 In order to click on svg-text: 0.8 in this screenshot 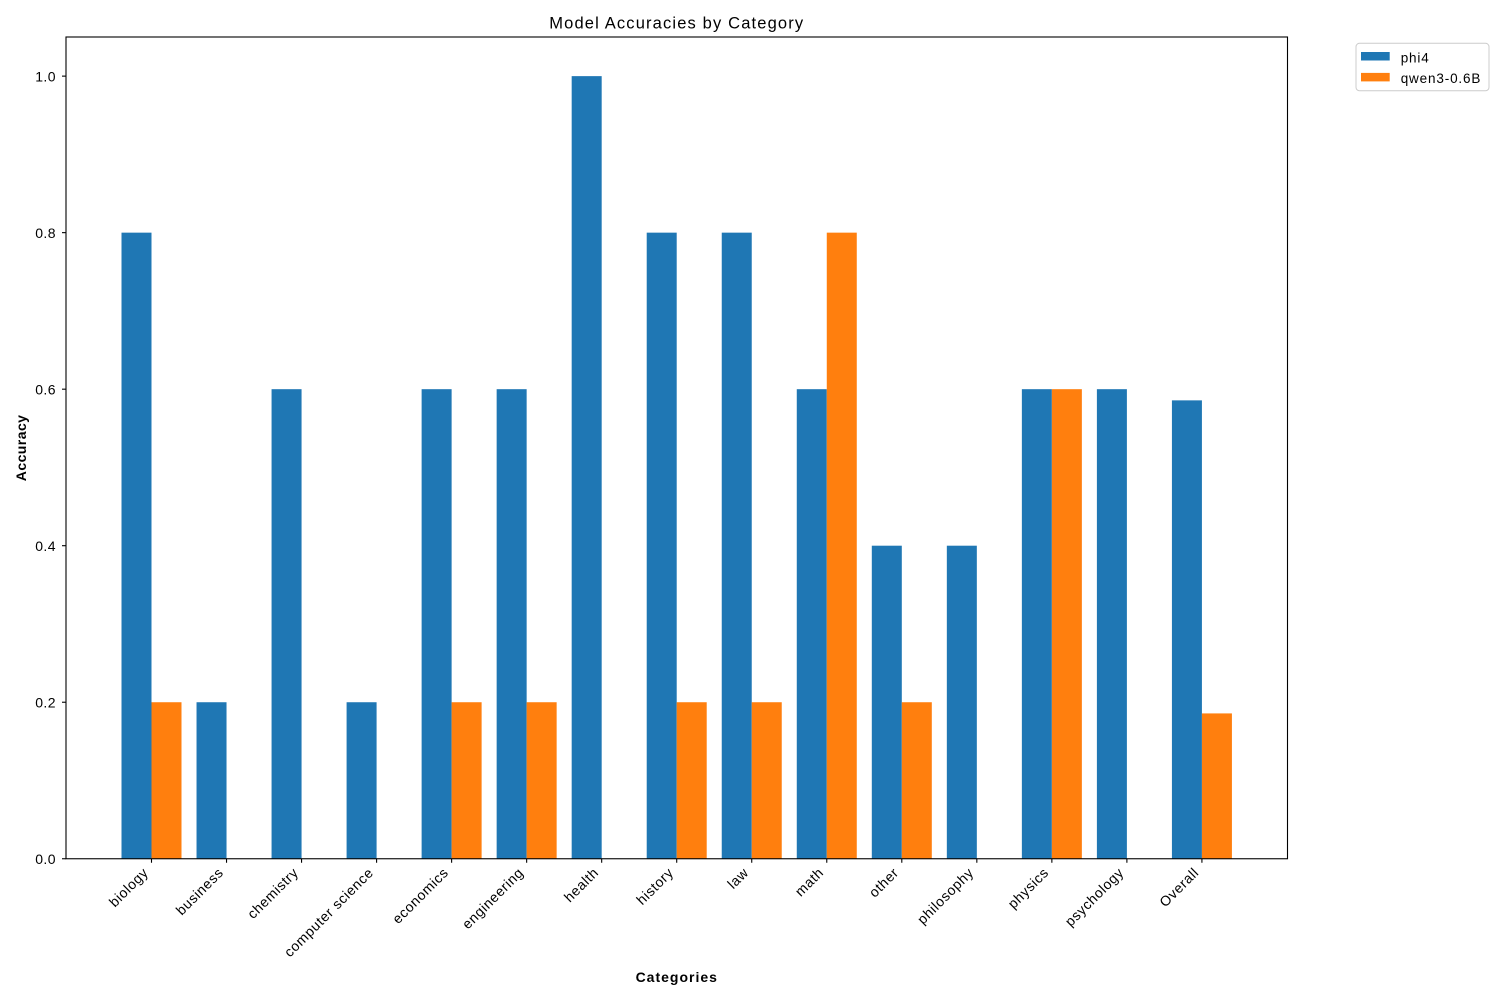, I will do `click(45, 233)`.